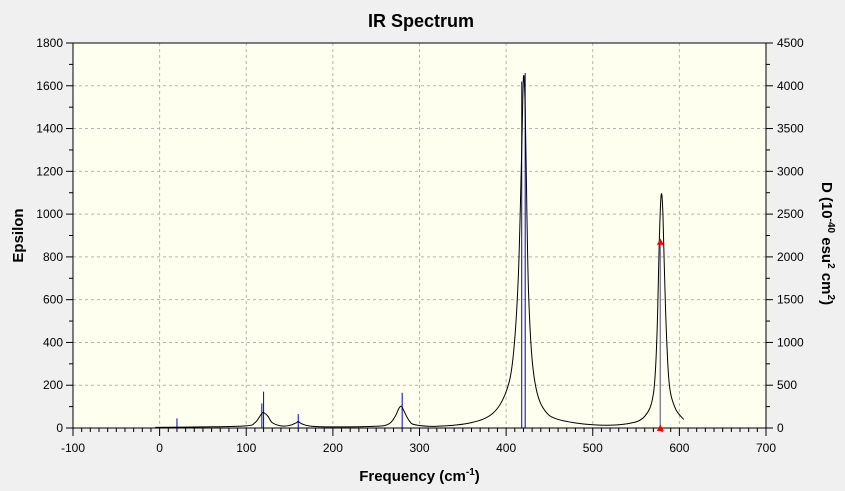 The image size is (845, 491). What do you see at coordinates (59, 428) in the screenshot?
I see `y-left-tick-label: 0` at bounding box center [59, 428].